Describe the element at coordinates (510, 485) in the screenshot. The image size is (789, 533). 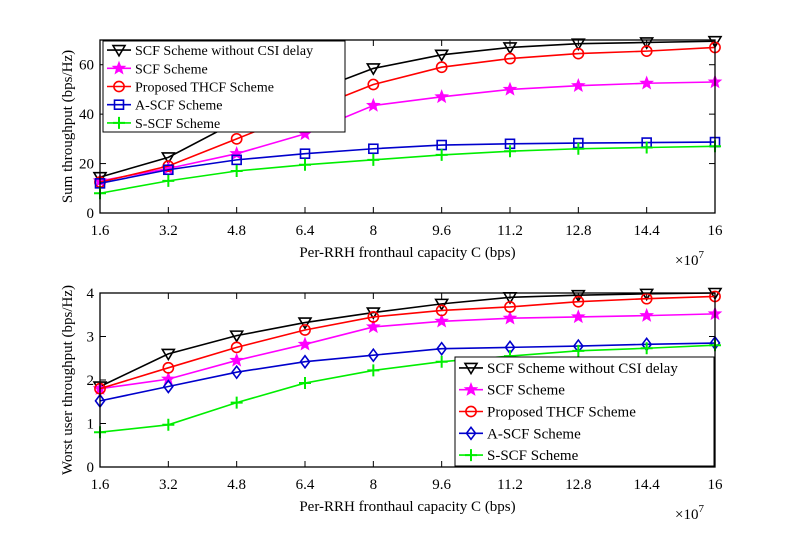
I see `x-tick-label: 11.2` at that location.